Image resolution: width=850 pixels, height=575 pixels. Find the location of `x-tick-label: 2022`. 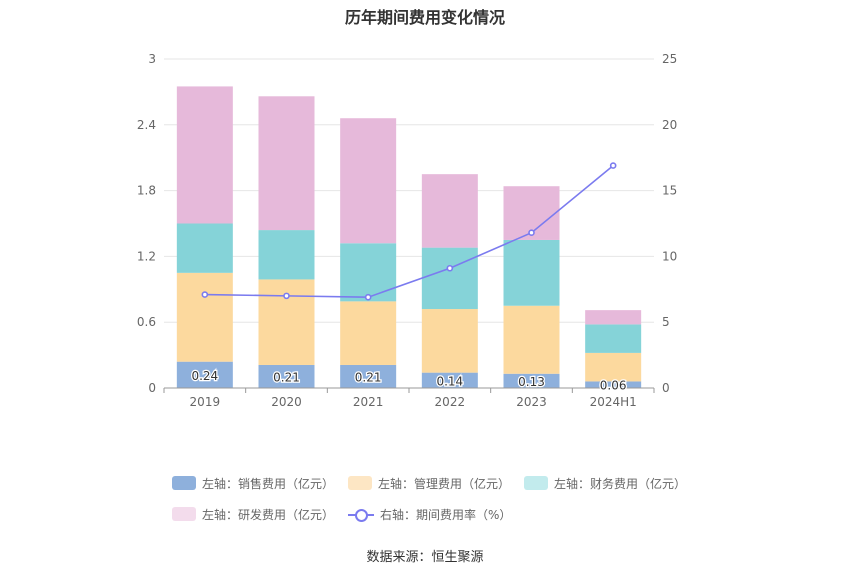

x-tick-label: 2022 is located at coordinates (450, 402).